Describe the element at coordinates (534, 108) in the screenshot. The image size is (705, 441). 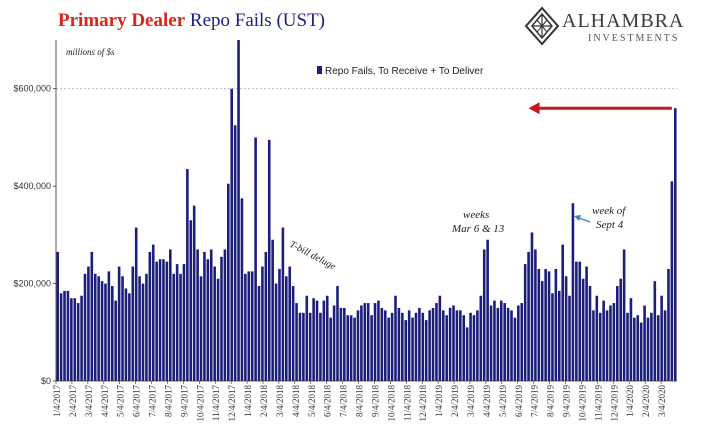
I see `arrow-head` at that location.